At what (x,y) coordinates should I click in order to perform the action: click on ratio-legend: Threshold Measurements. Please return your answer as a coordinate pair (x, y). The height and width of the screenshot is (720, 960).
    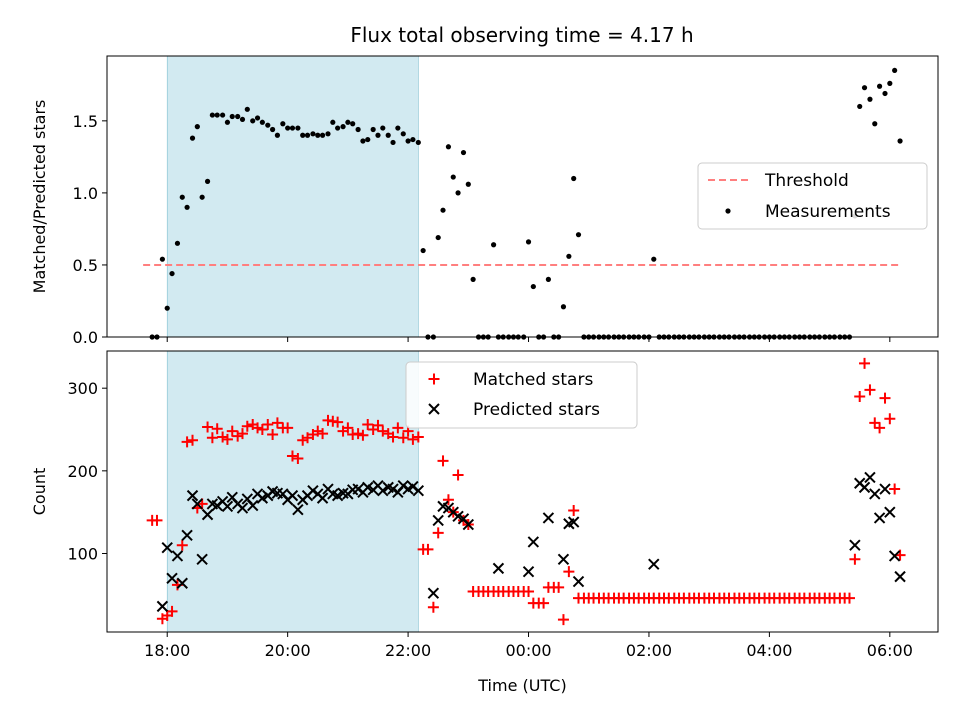
    Looking at the image, I should click on (812, 196).